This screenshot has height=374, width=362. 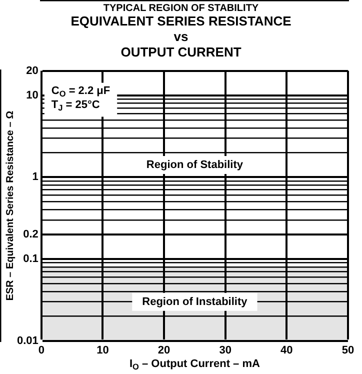 I want to click on x-tick-label: 40, so click(x=286, y=350).